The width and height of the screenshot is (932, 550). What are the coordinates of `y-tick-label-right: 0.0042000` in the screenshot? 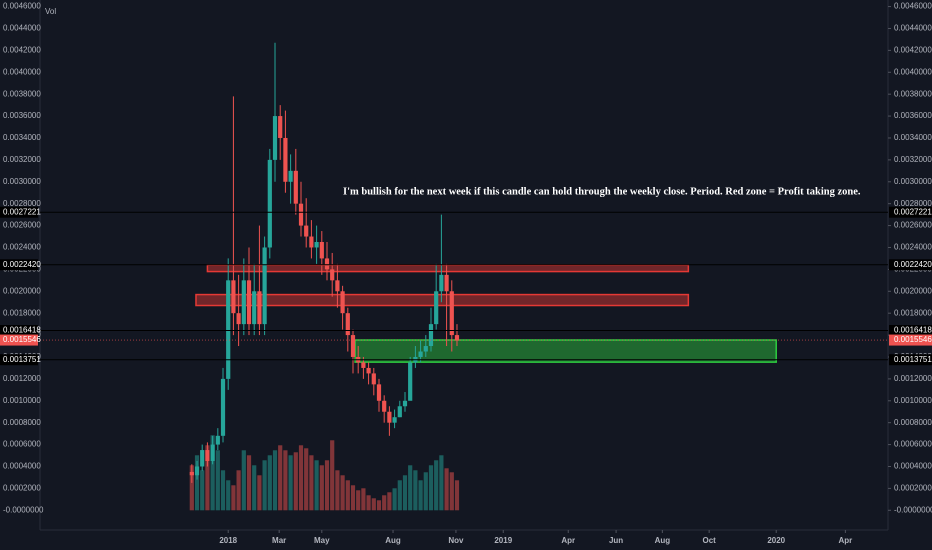 It's located at (913, 49).